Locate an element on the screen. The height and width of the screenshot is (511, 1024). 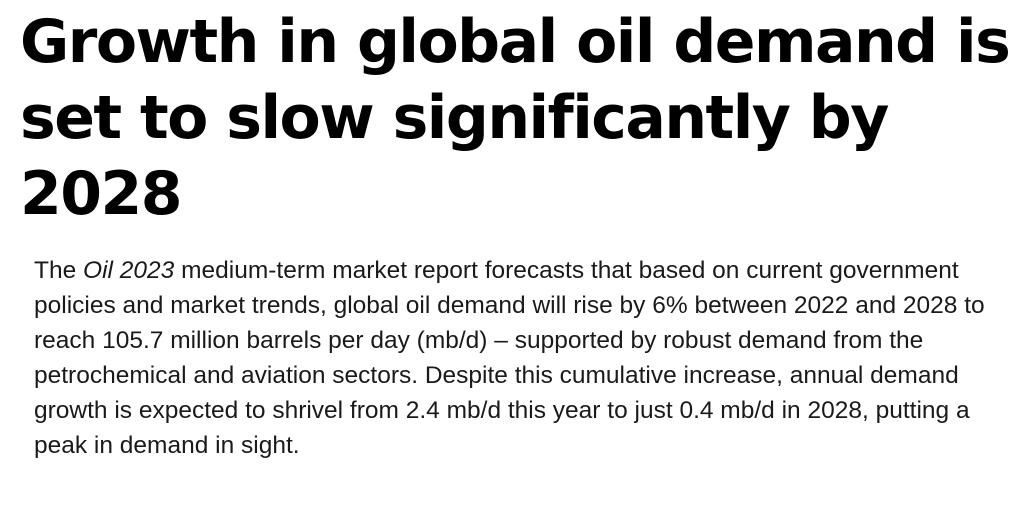
paragraph-intro: The is located at coordinates (59, 270).